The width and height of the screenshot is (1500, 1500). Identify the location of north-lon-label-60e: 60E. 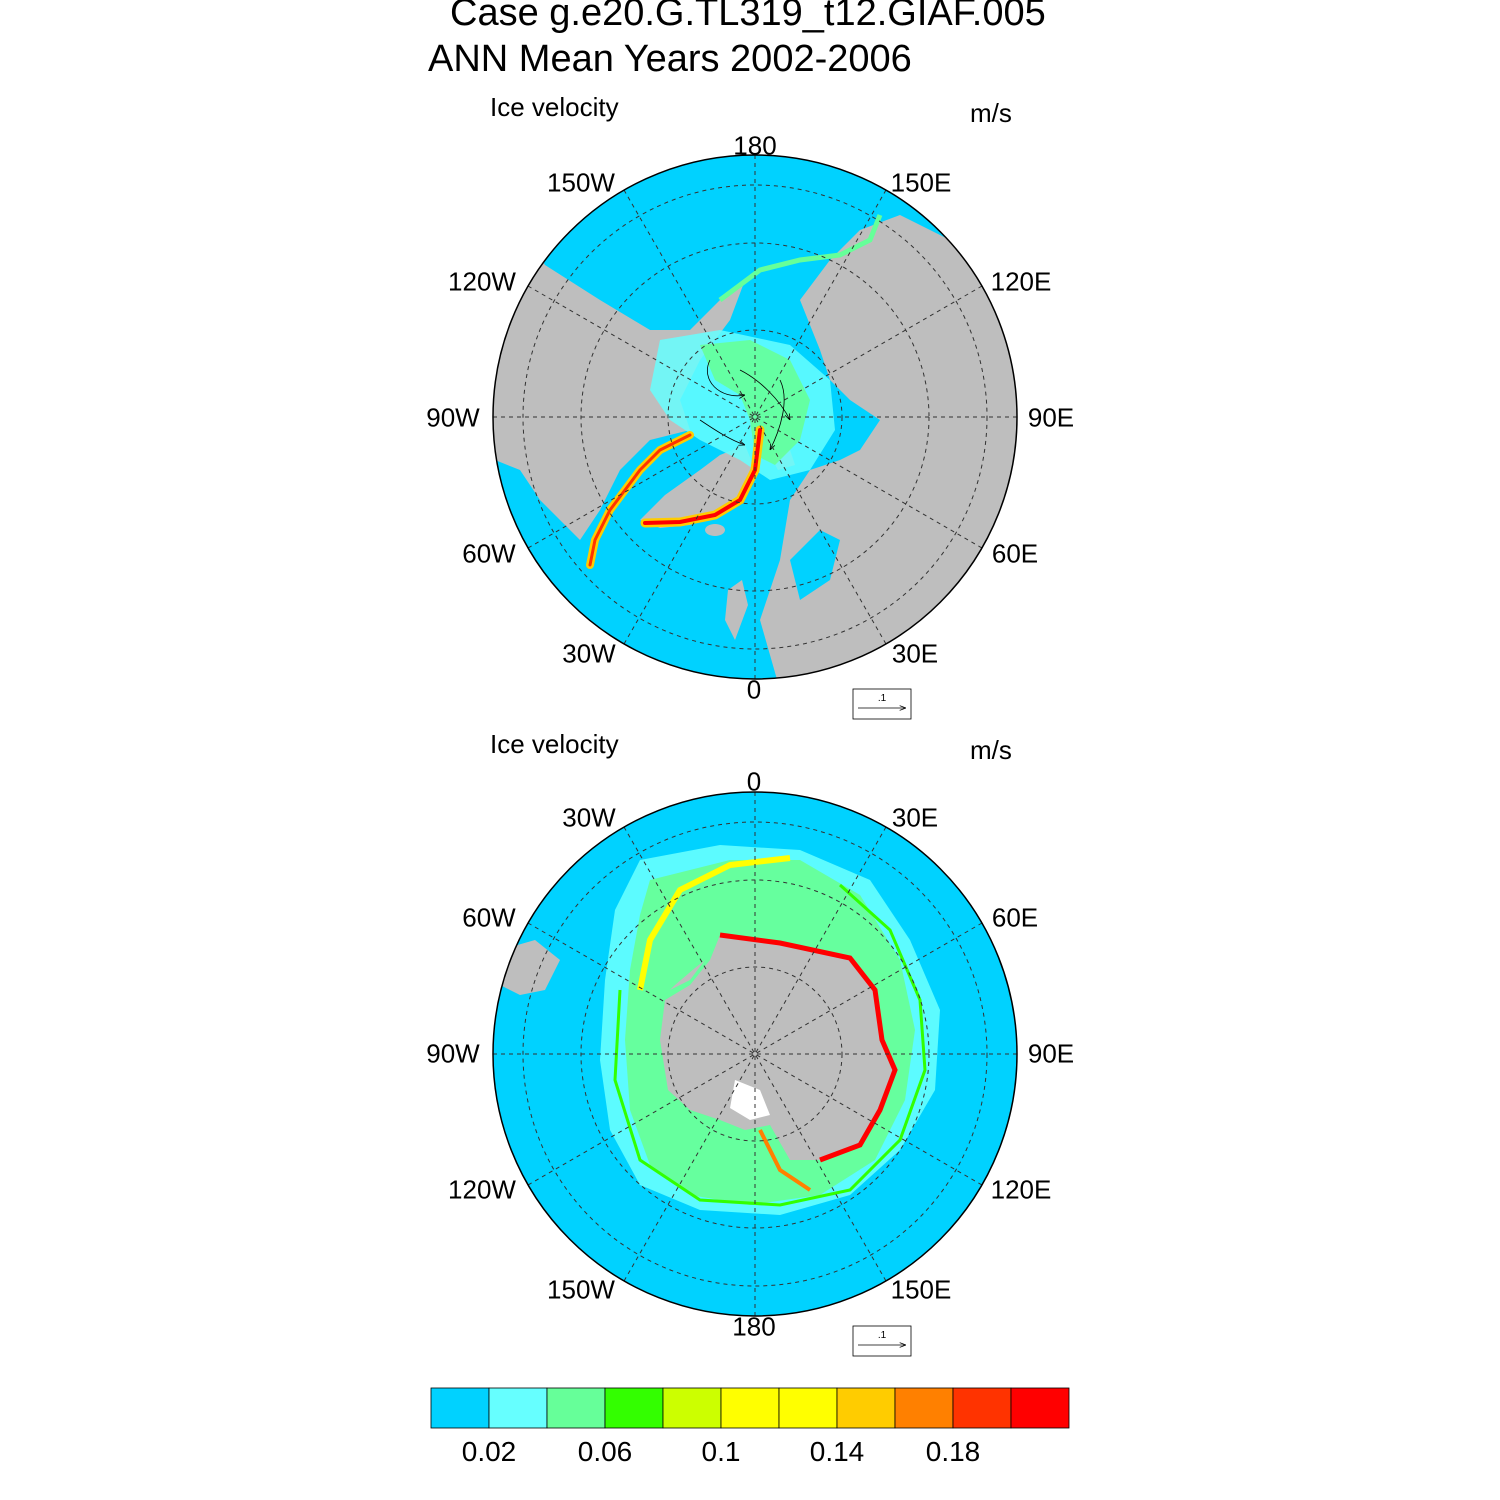
(1015, 553).